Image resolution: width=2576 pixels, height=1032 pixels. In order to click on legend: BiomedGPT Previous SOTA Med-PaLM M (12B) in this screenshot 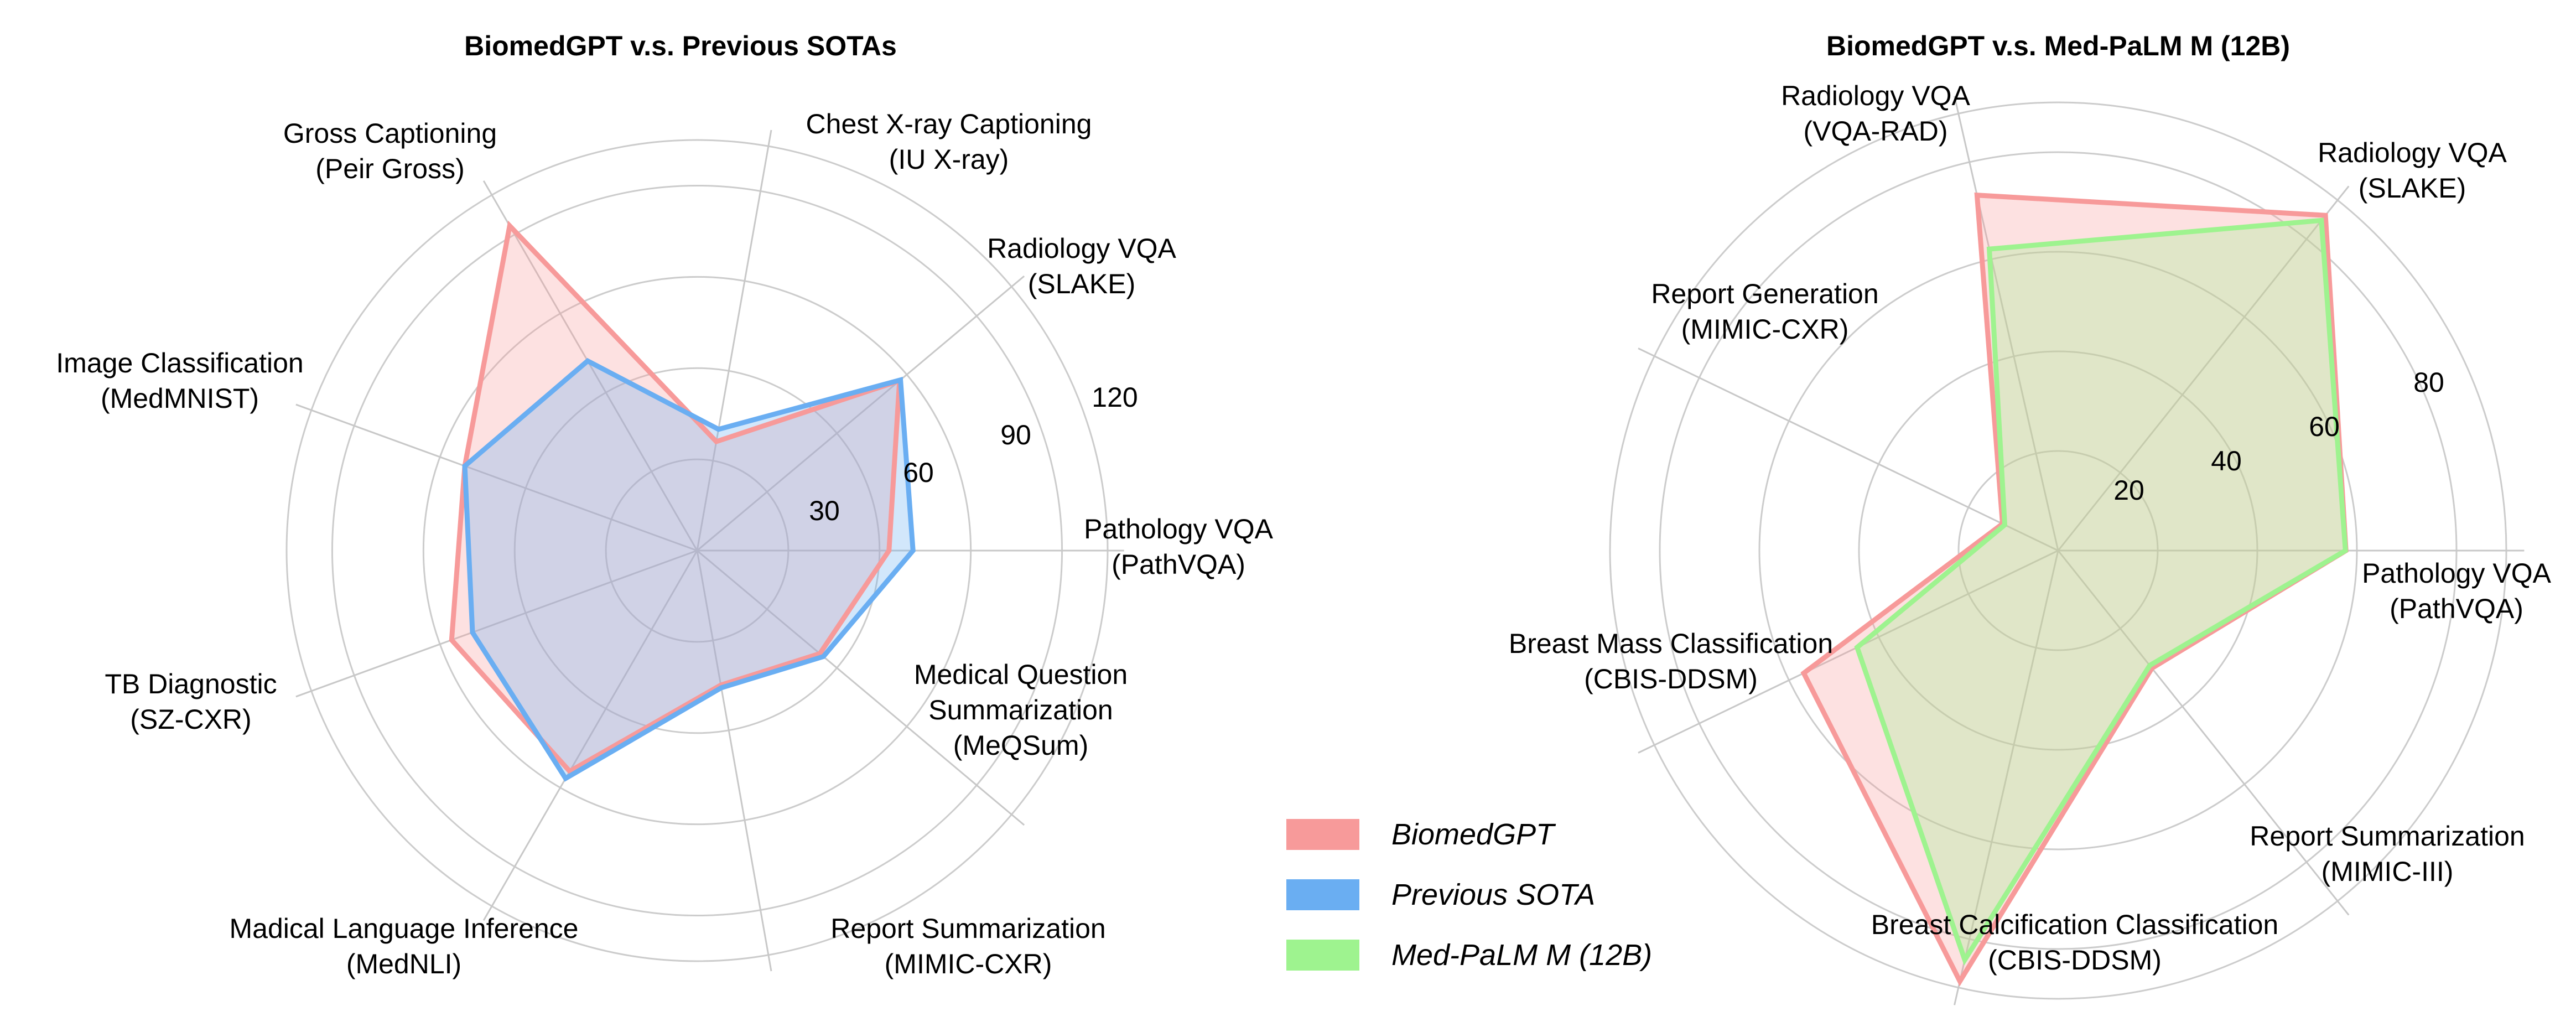, I will do `click(1469, 895)`.